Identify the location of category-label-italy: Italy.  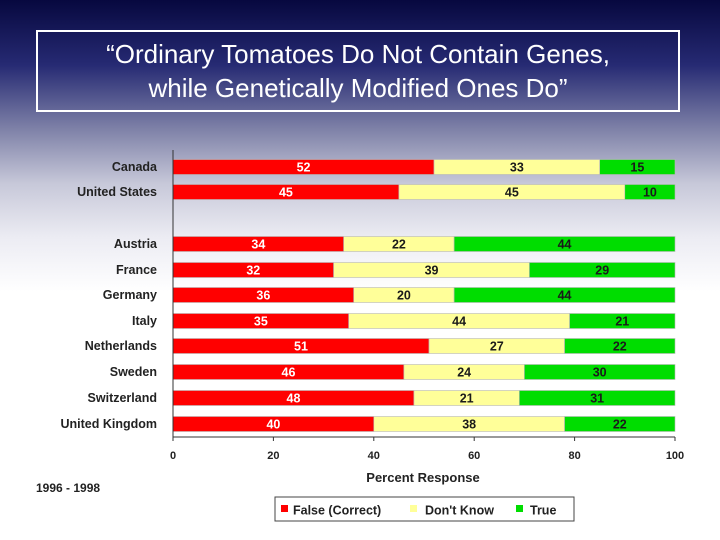
(144, 321).